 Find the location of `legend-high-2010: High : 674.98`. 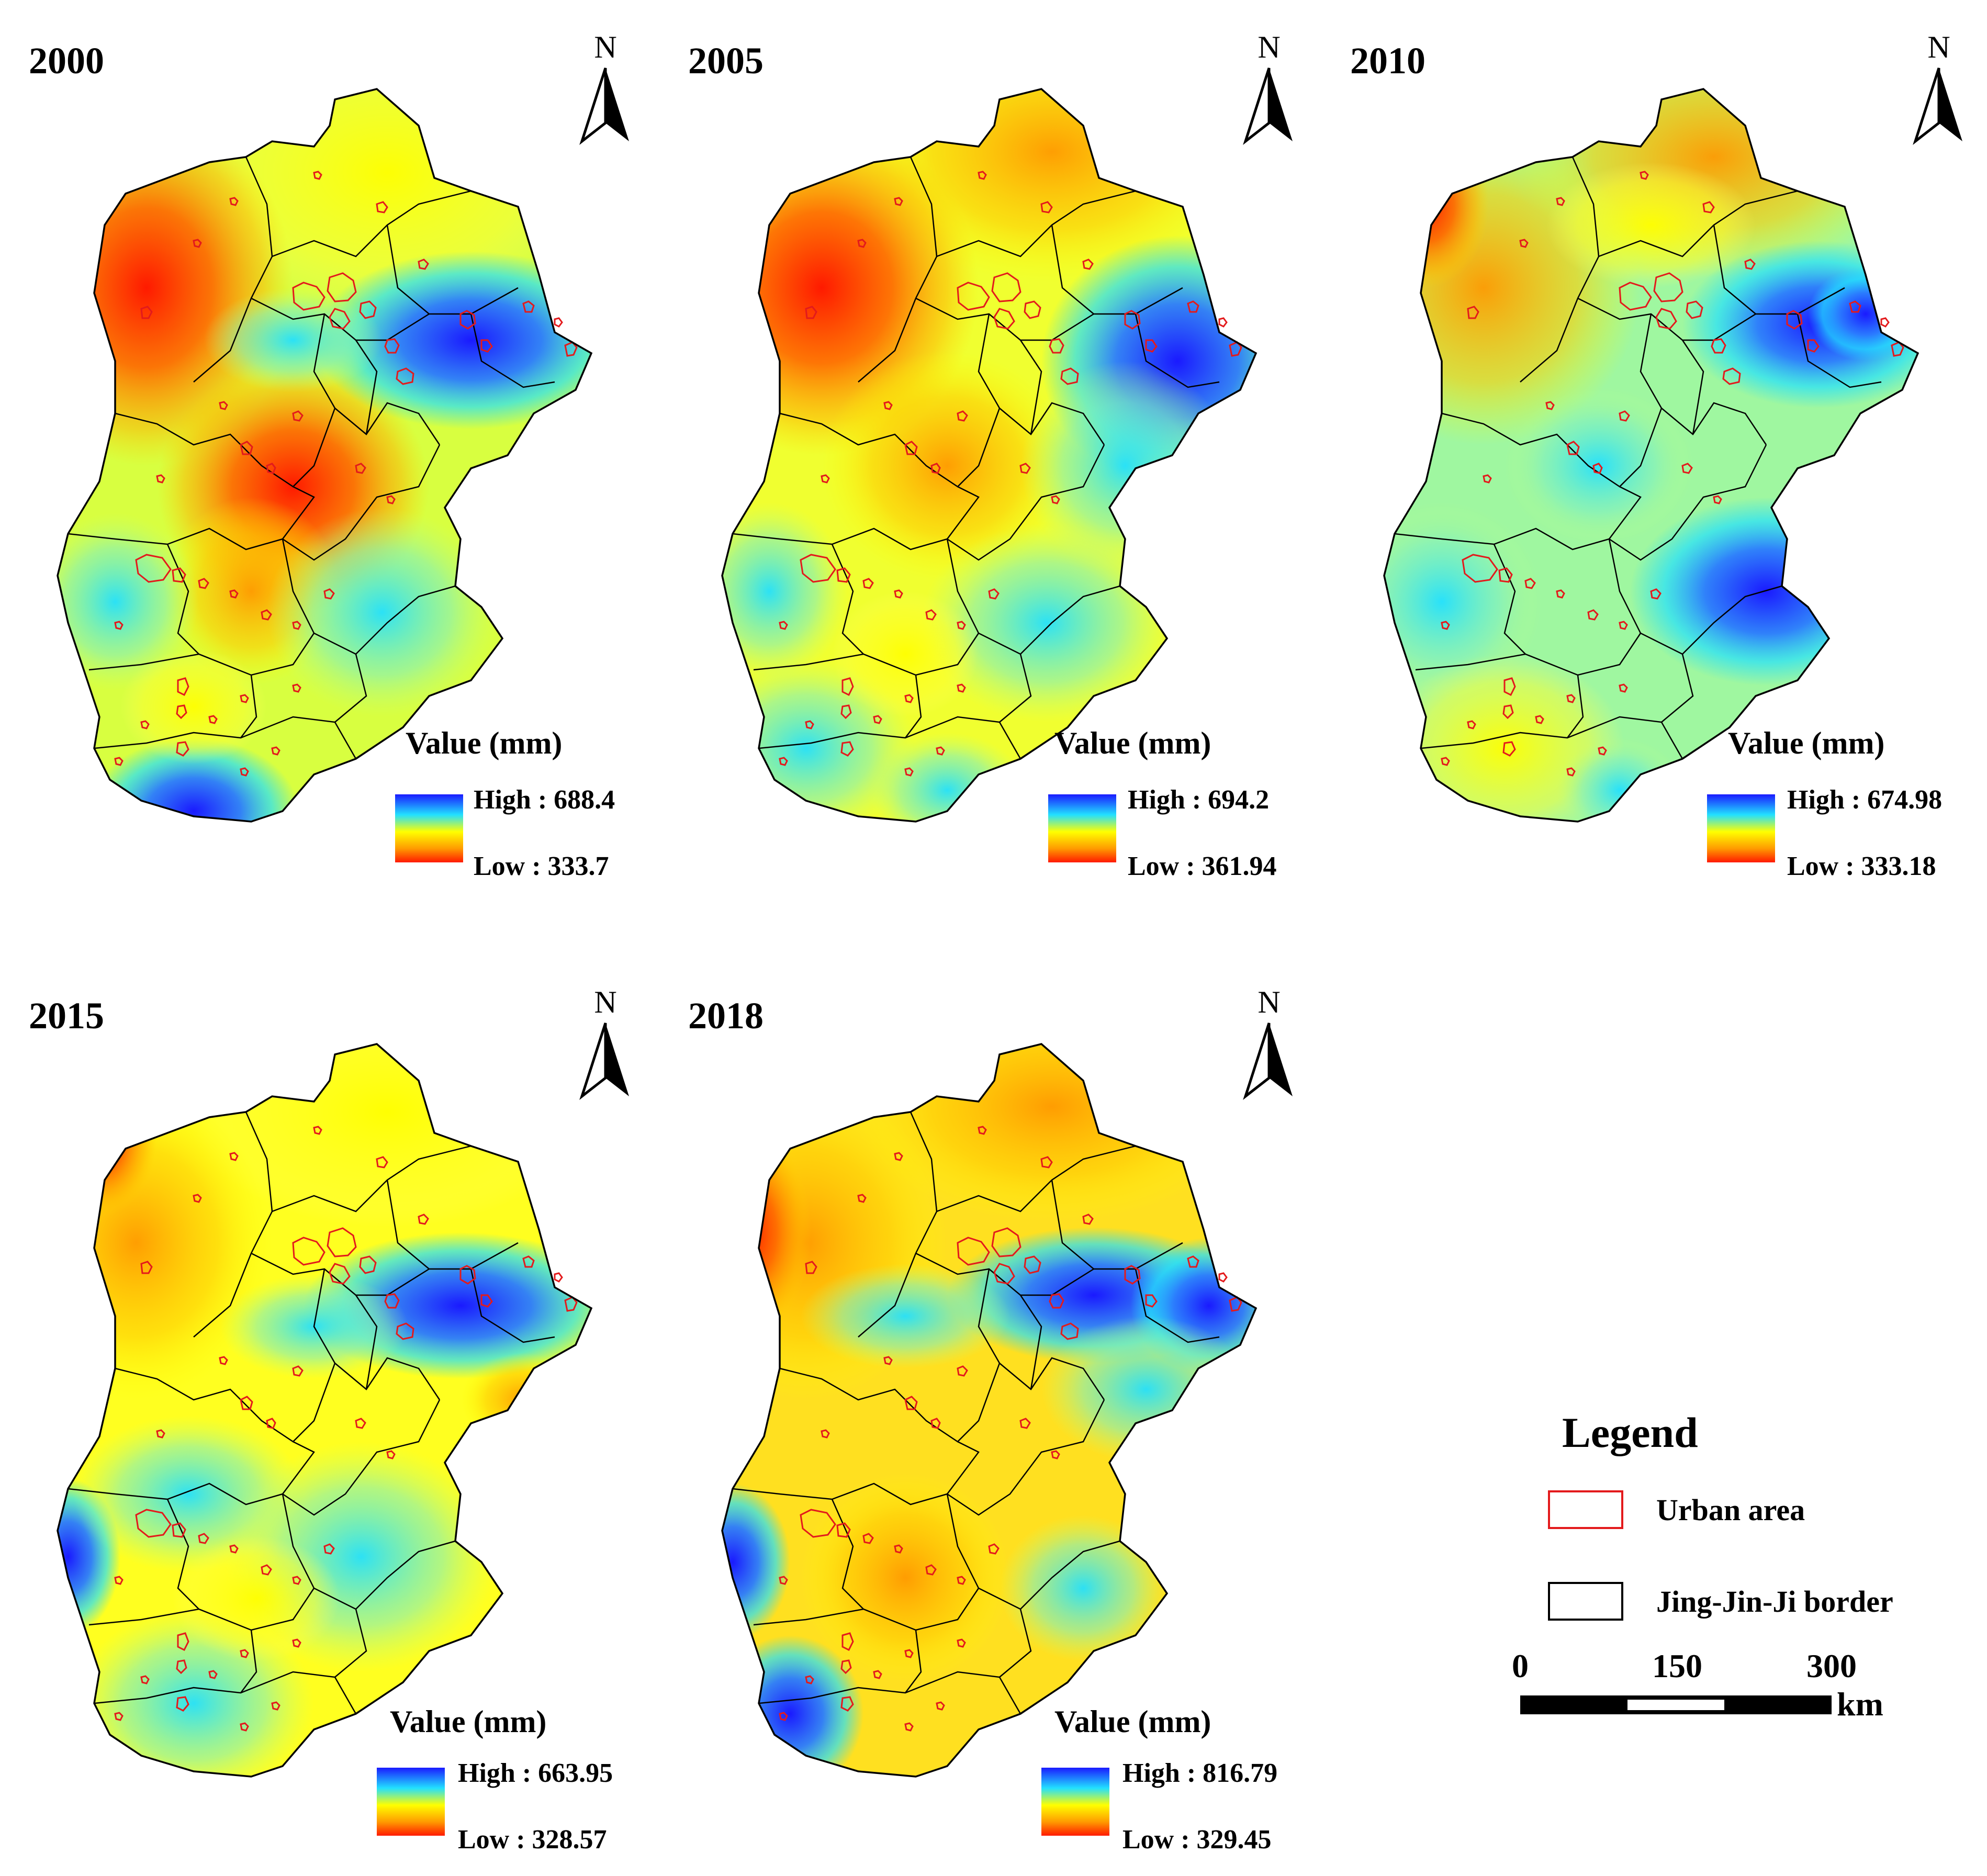

legend-high-2010: High : 674.98 is located at coordinates (1864, 800).